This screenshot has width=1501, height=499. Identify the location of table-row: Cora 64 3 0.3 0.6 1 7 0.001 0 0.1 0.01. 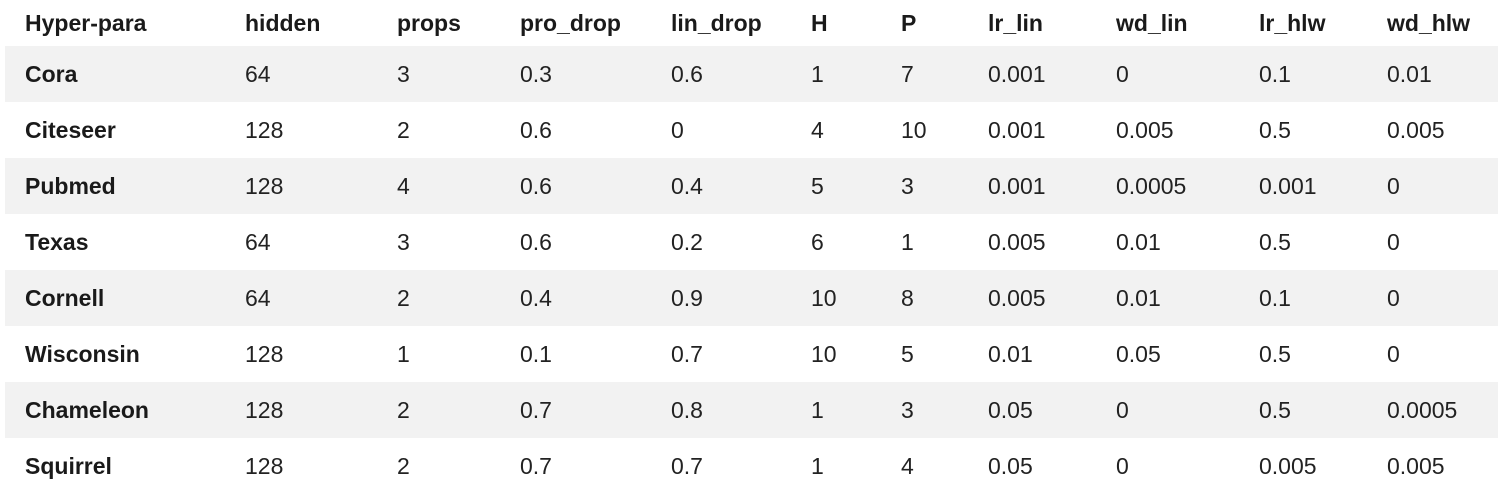
(751, 74).